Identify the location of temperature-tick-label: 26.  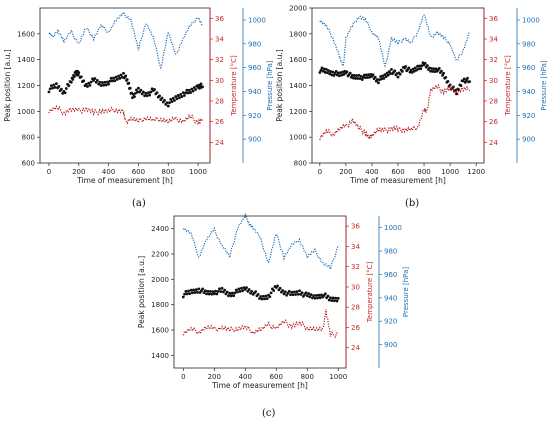
(219, 122).